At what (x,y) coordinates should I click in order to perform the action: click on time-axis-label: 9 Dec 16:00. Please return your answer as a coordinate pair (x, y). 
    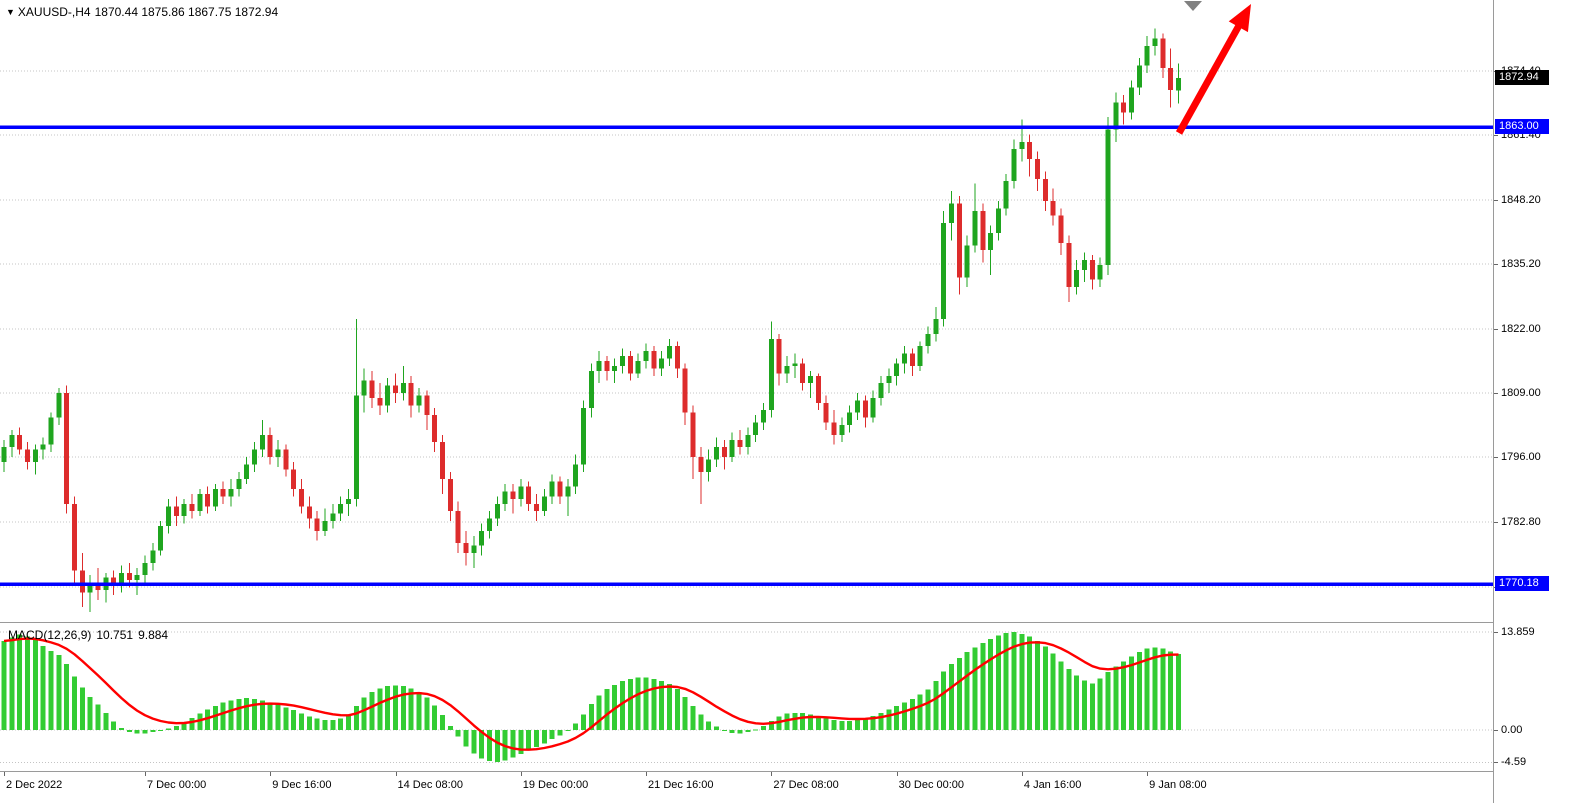
    Looking at the image, I should click on (302, 785).